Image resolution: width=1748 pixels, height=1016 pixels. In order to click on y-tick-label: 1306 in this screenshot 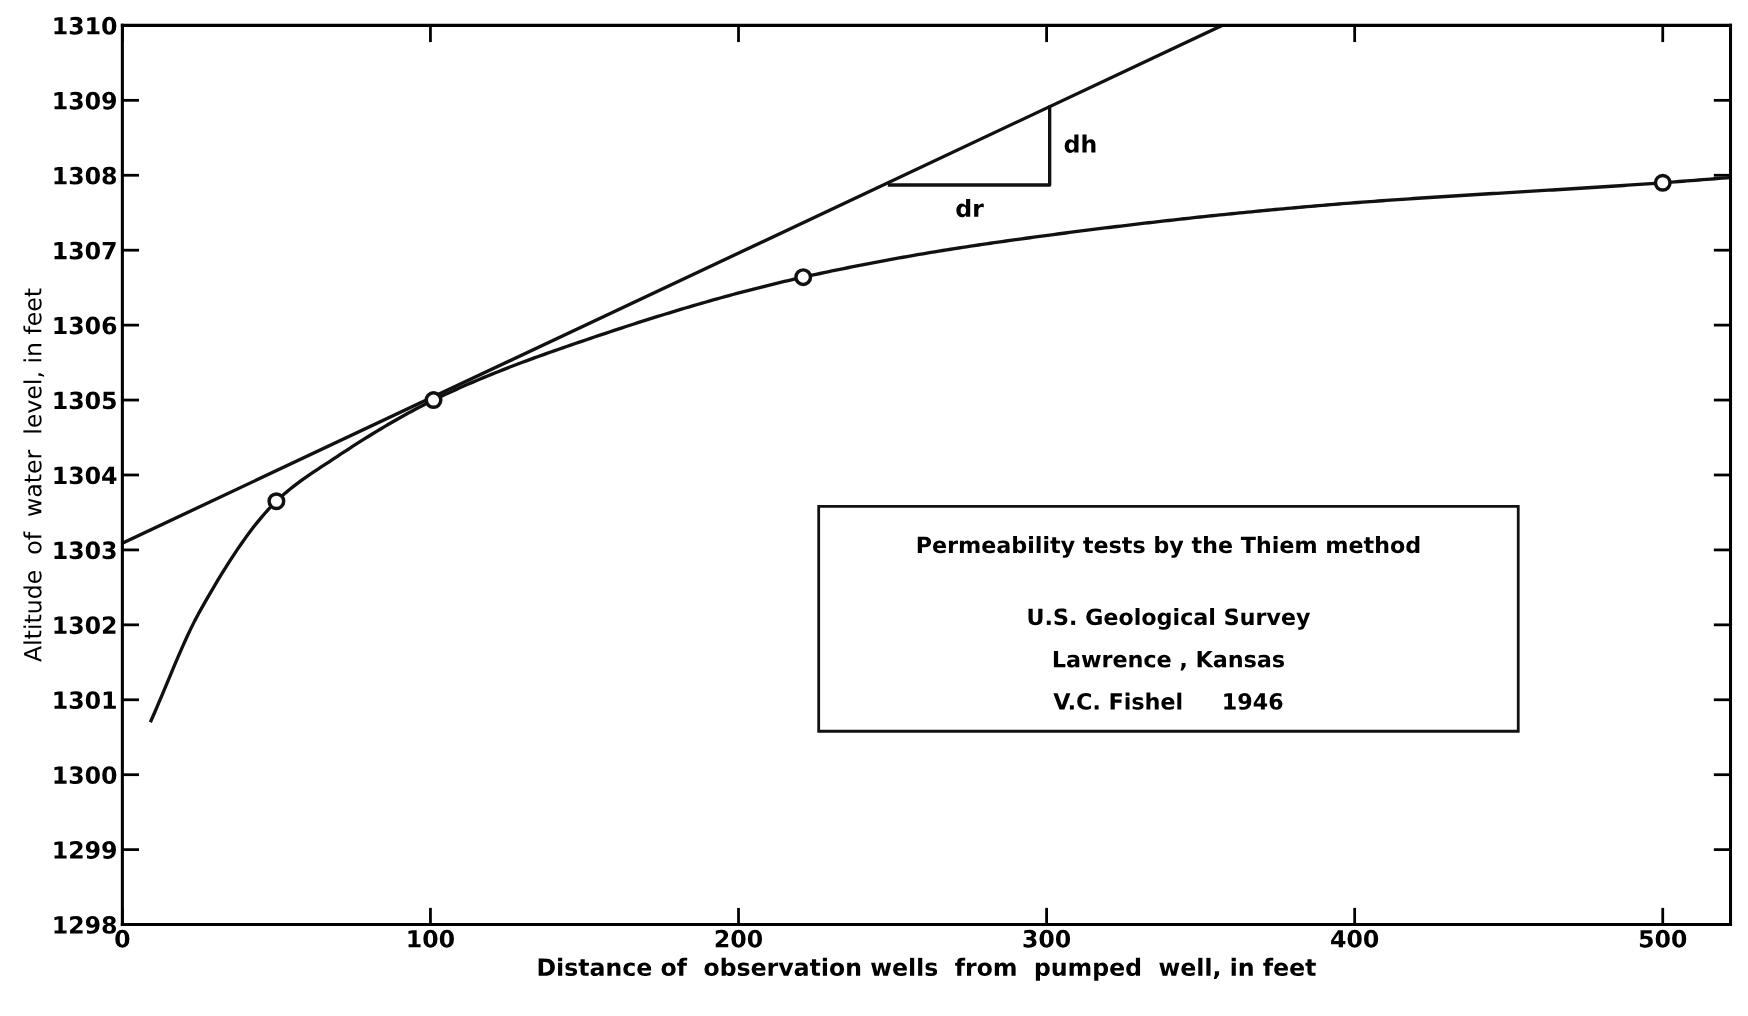, I will do `click(85, 325)`.